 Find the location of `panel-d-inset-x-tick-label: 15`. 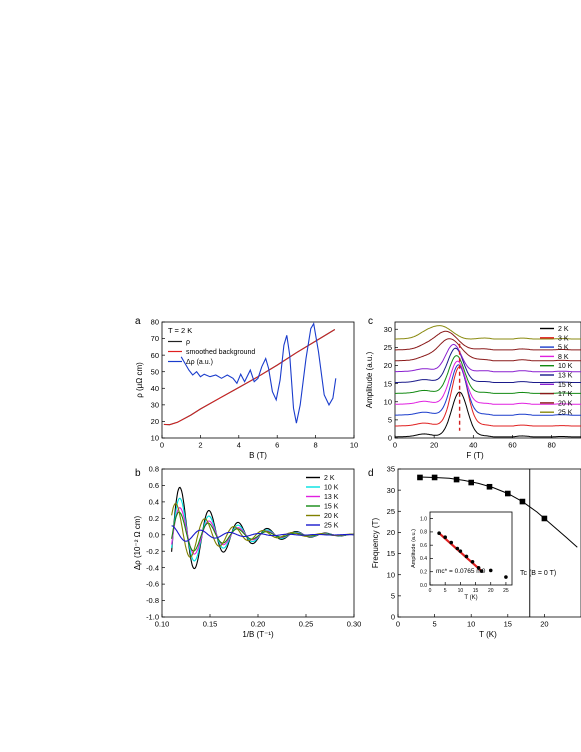

panel-d-inset-x-tick-label: 15 is located at coordinates (476, 591).